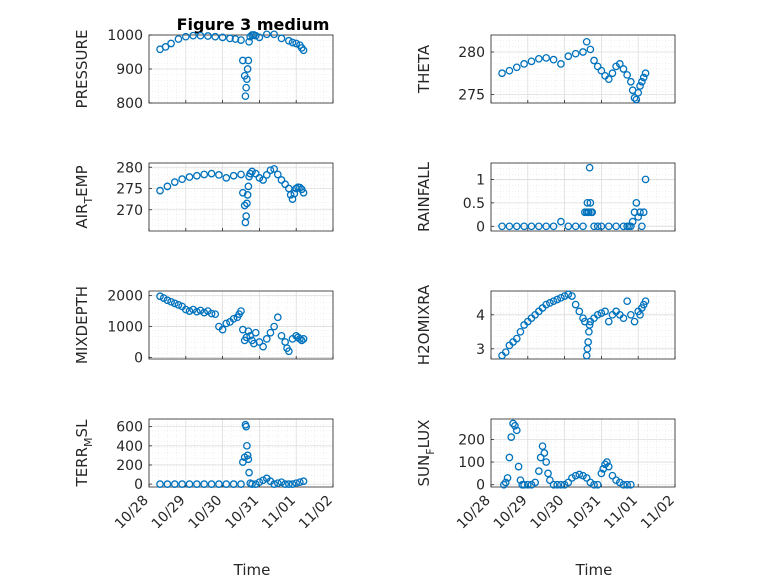 The image size is (778, 583). I want to click on x-tick-label: 11/02, so click(658, 513).